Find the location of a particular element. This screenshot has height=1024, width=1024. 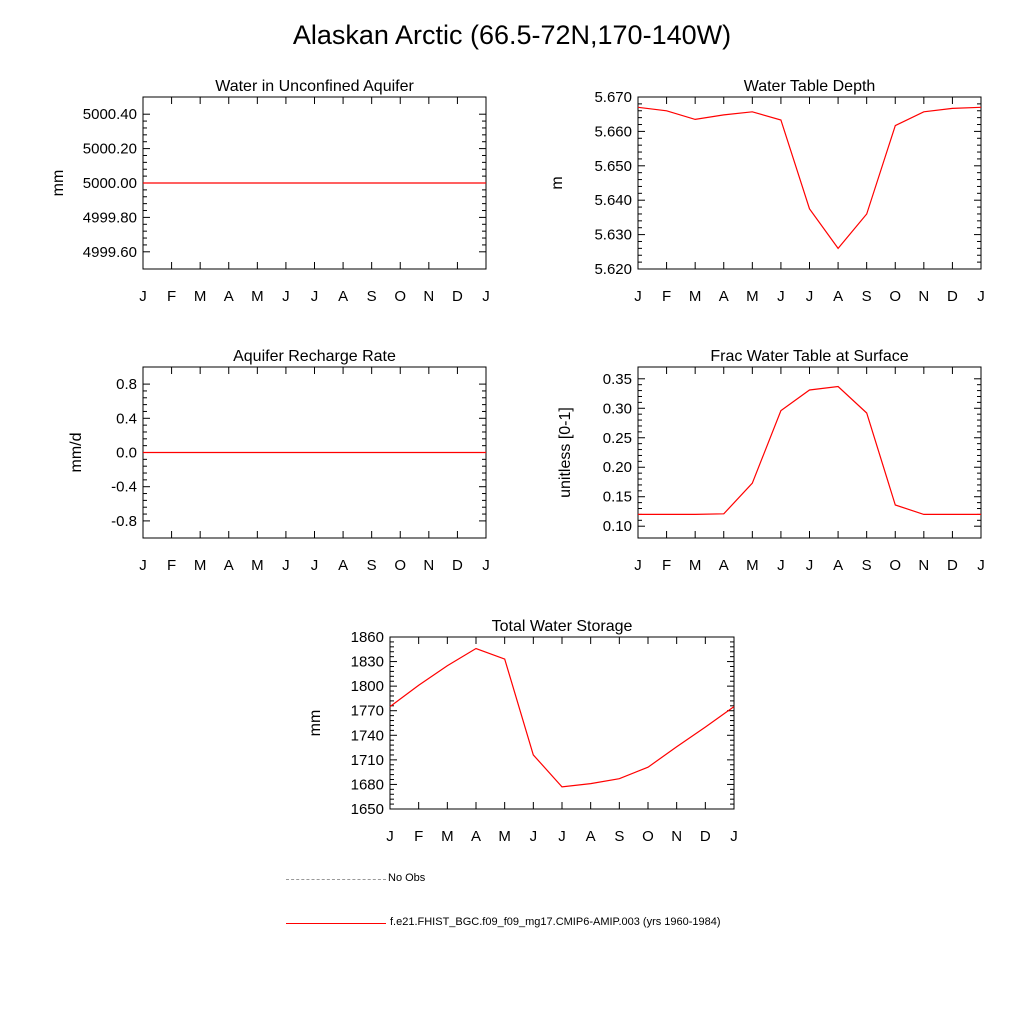

y-tick-label: 0.20 is located at coordinates (617, 467).